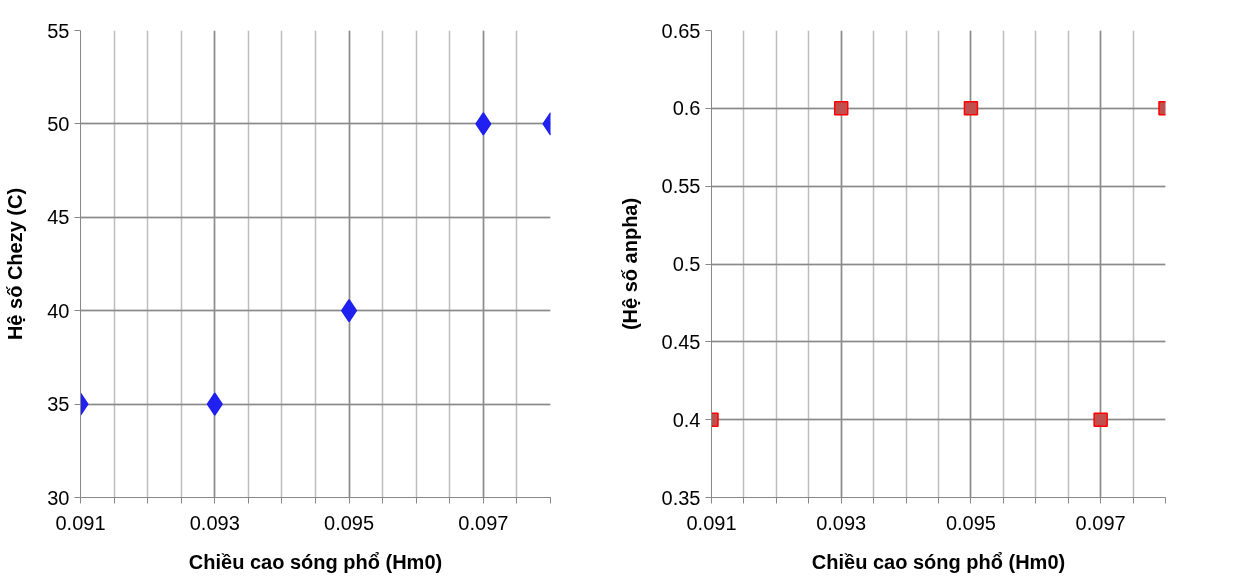 This screenshot has height=585, width=1235. Describe the element at coordinates (58, 497) in the screenshot. I see `y-tick-label: 30` at that location.